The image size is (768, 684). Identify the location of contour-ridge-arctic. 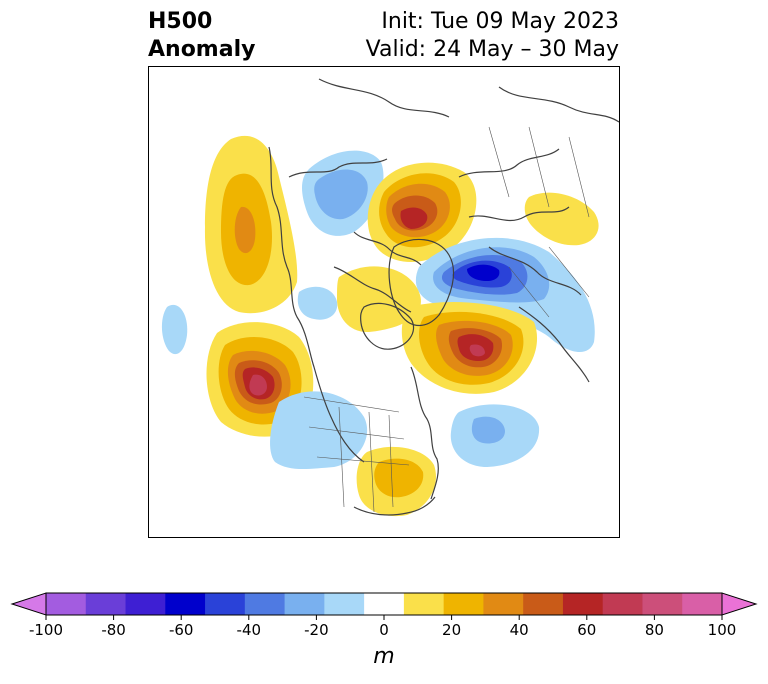
(422, 212).